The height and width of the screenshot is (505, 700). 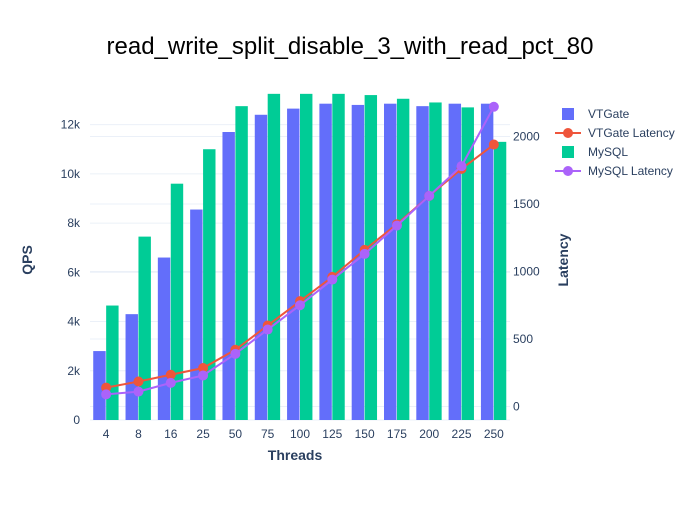 What do you see at coordinates (526, 204) in the screenshot?
I see `y2-tick-label: 1500` at bounding box center [526, 204].